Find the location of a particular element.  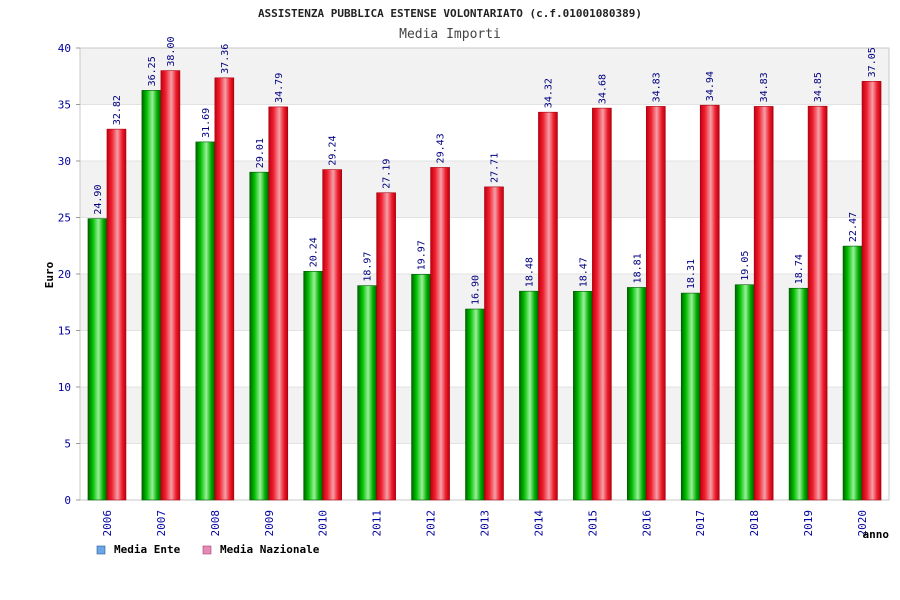

value-label: 19.05 is located at coordinates (745, 266).